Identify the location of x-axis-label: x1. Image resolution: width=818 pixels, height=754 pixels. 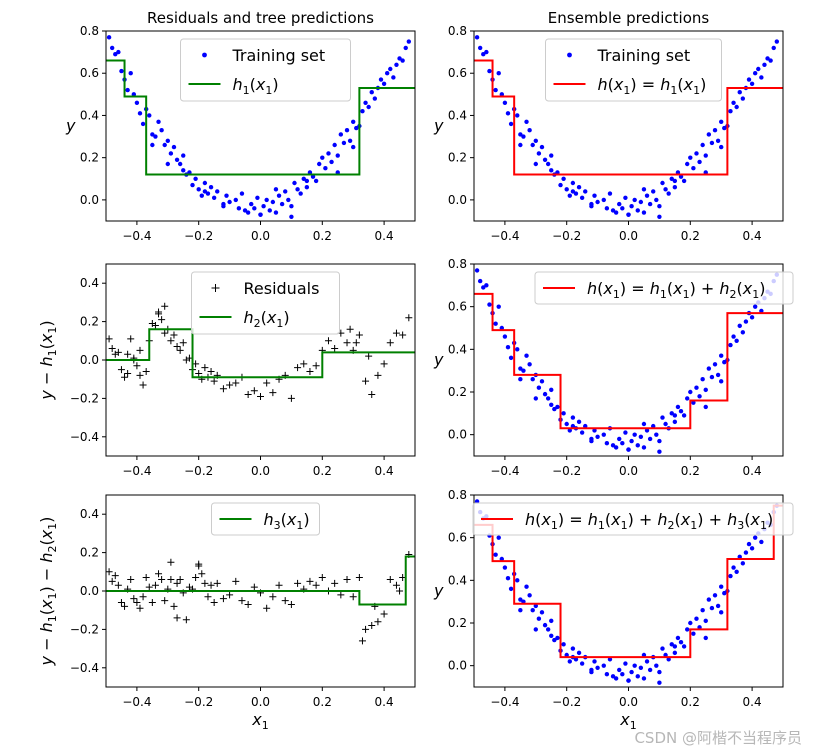
(627, 721).